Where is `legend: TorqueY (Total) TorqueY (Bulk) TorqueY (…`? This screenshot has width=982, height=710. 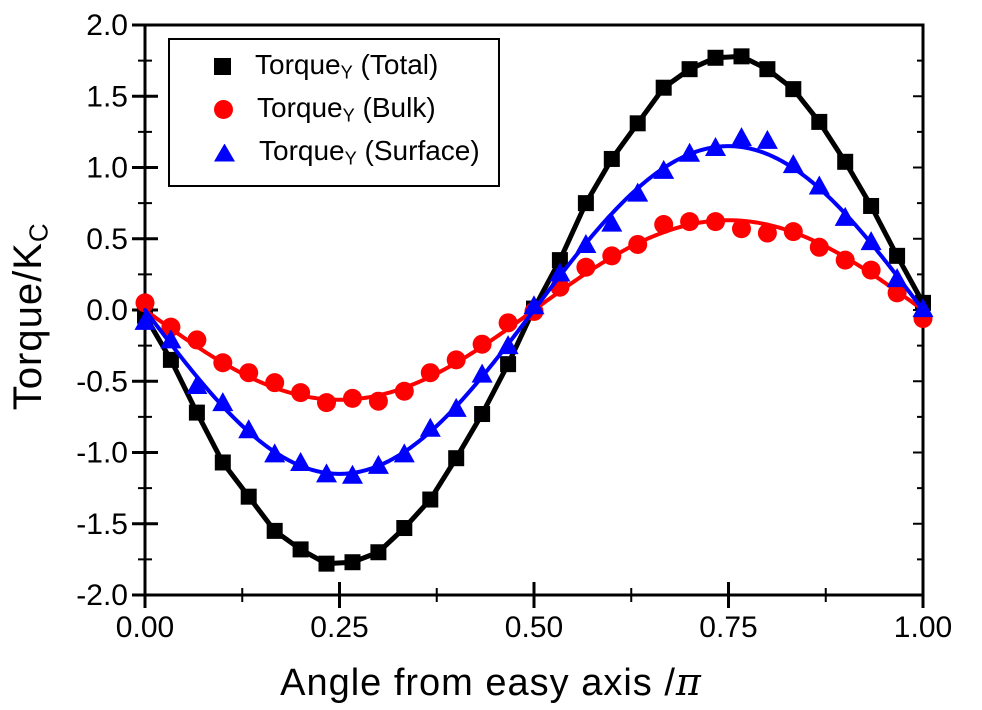 legend: TorqueY (Total) TorqueY (Bulk) TorqueY (… is located at coordinates (334, 112).